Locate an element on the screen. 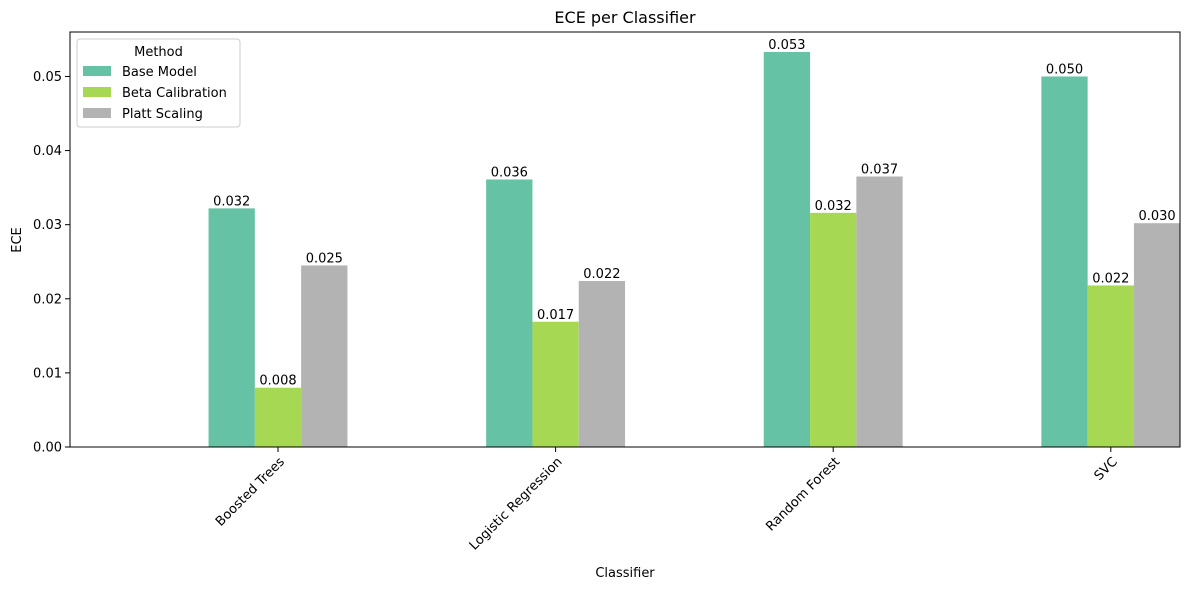  legend-entry-label: Base Model is located at coordinates (159, 72).